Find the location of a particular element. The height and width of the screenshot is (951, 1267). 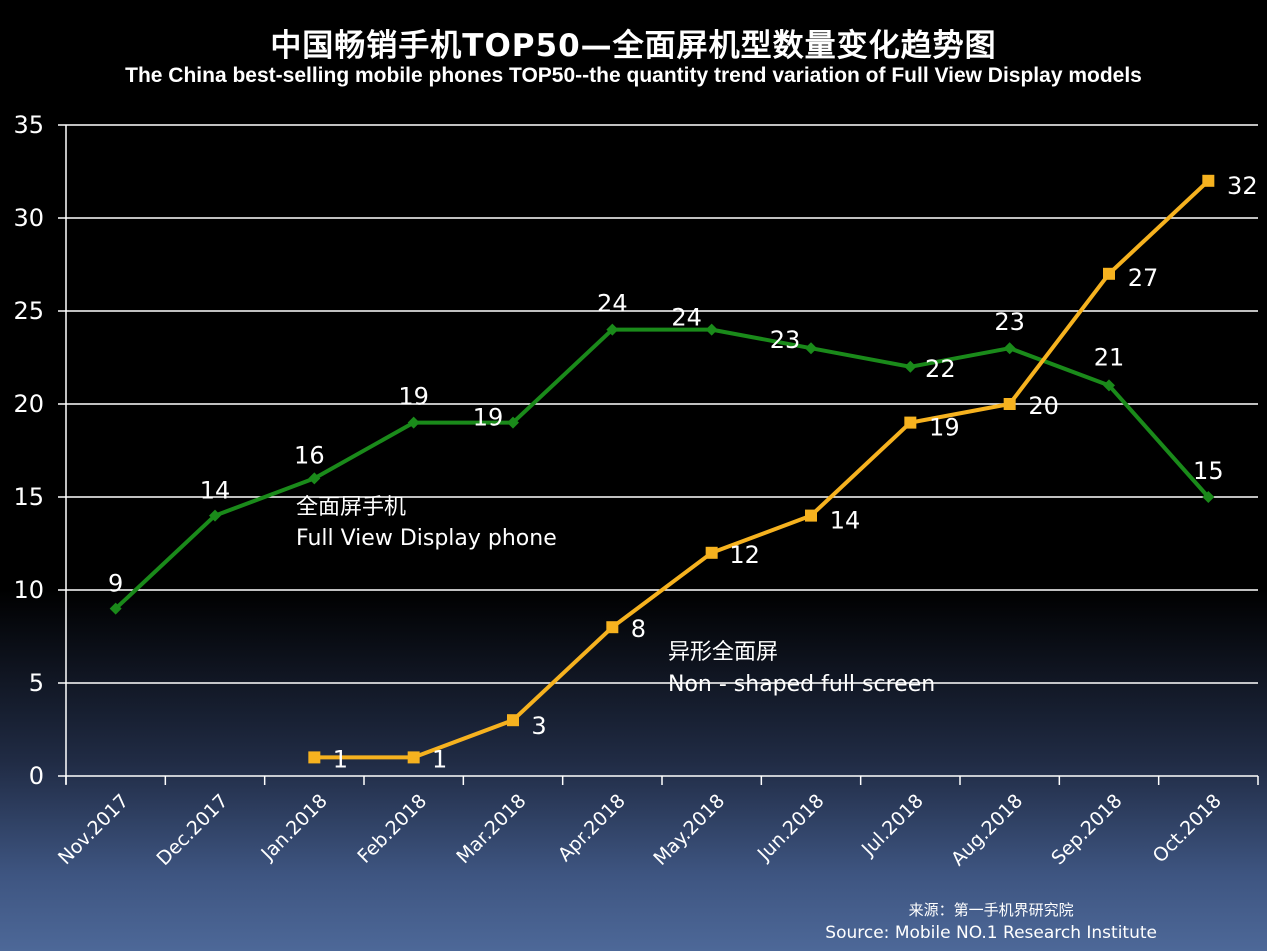

non-shaped-data-label: 14 is located at coordinates (845, 521).